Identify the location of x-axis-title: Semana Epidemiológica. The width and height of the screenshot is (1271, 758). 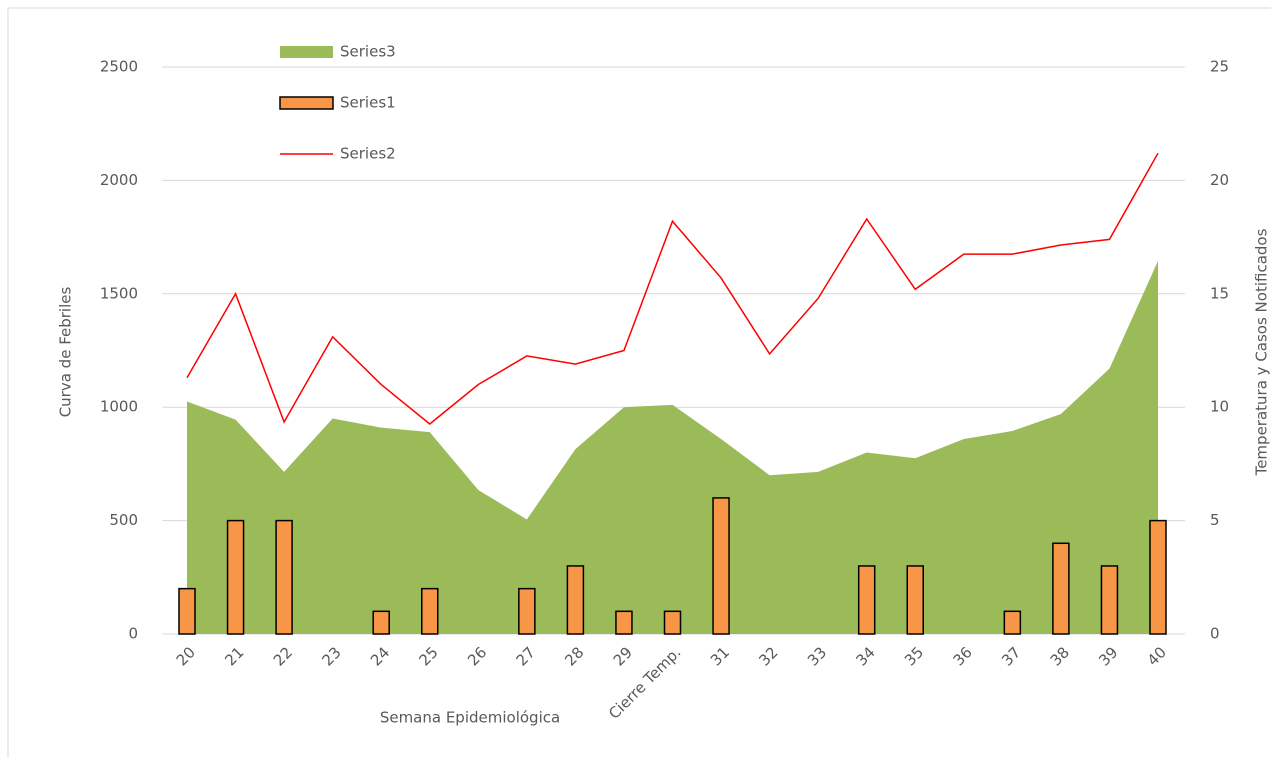
(470, 718).